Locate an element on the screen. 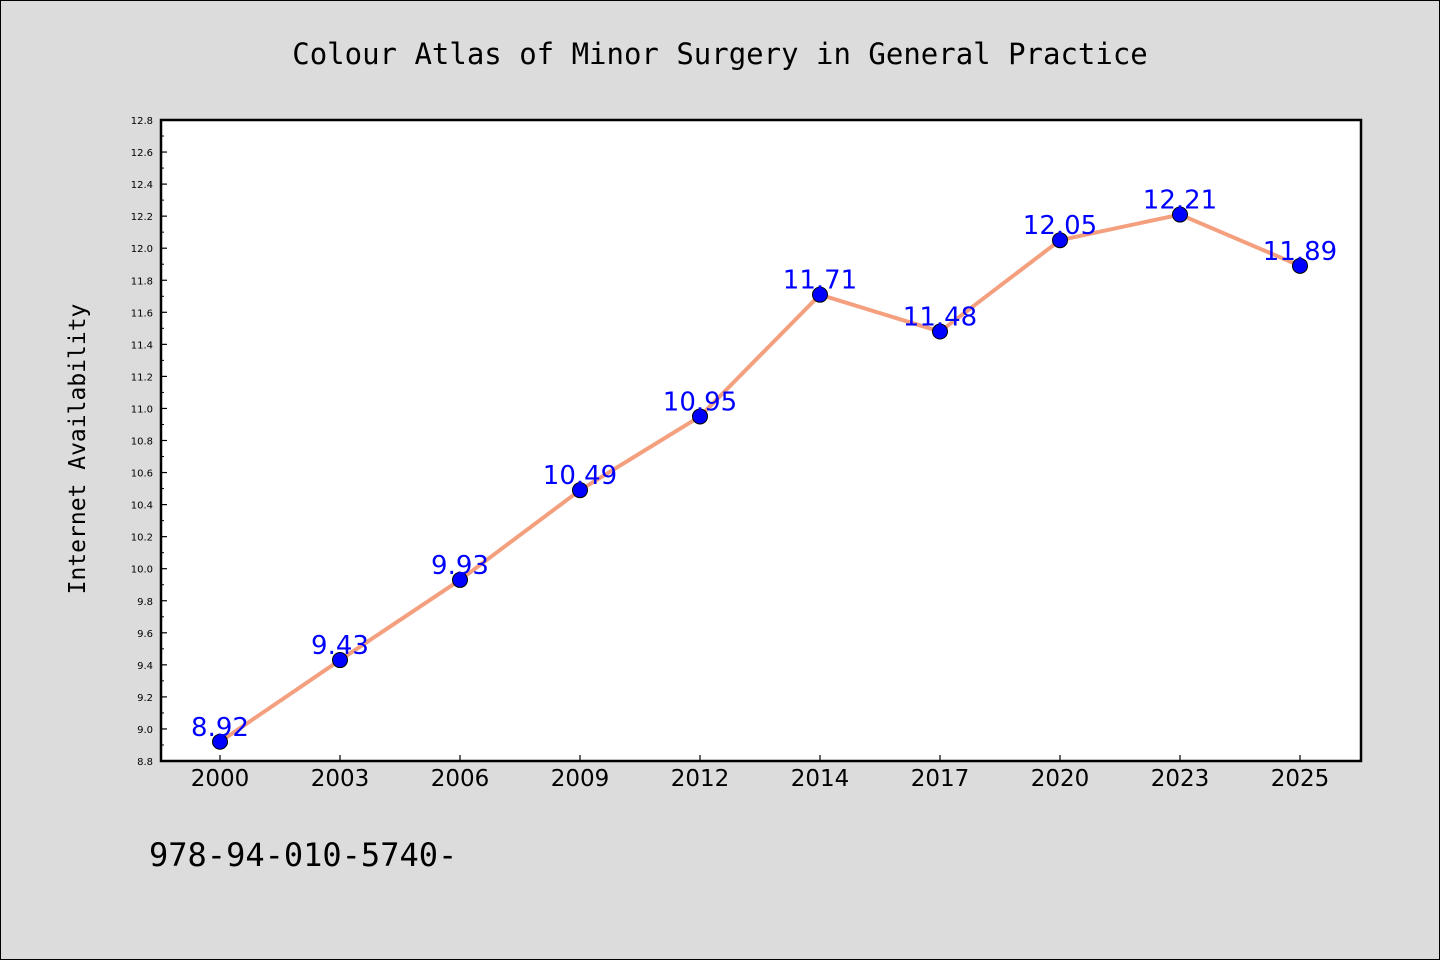 The image size is (1440, 960). y-axis-label: Internet Availability is located at coordinates (78, 449).